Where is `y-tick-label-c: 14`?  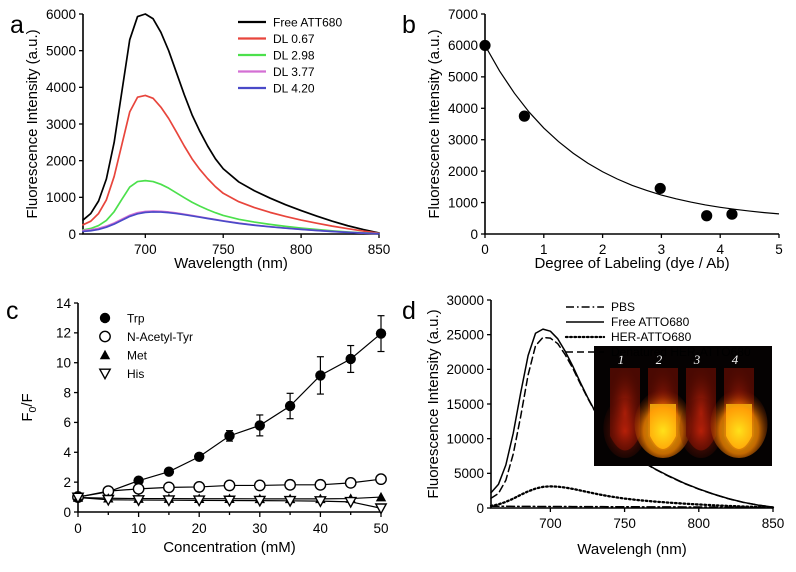
y-tick-label-c: 14 is located at coordinates (64, 303).